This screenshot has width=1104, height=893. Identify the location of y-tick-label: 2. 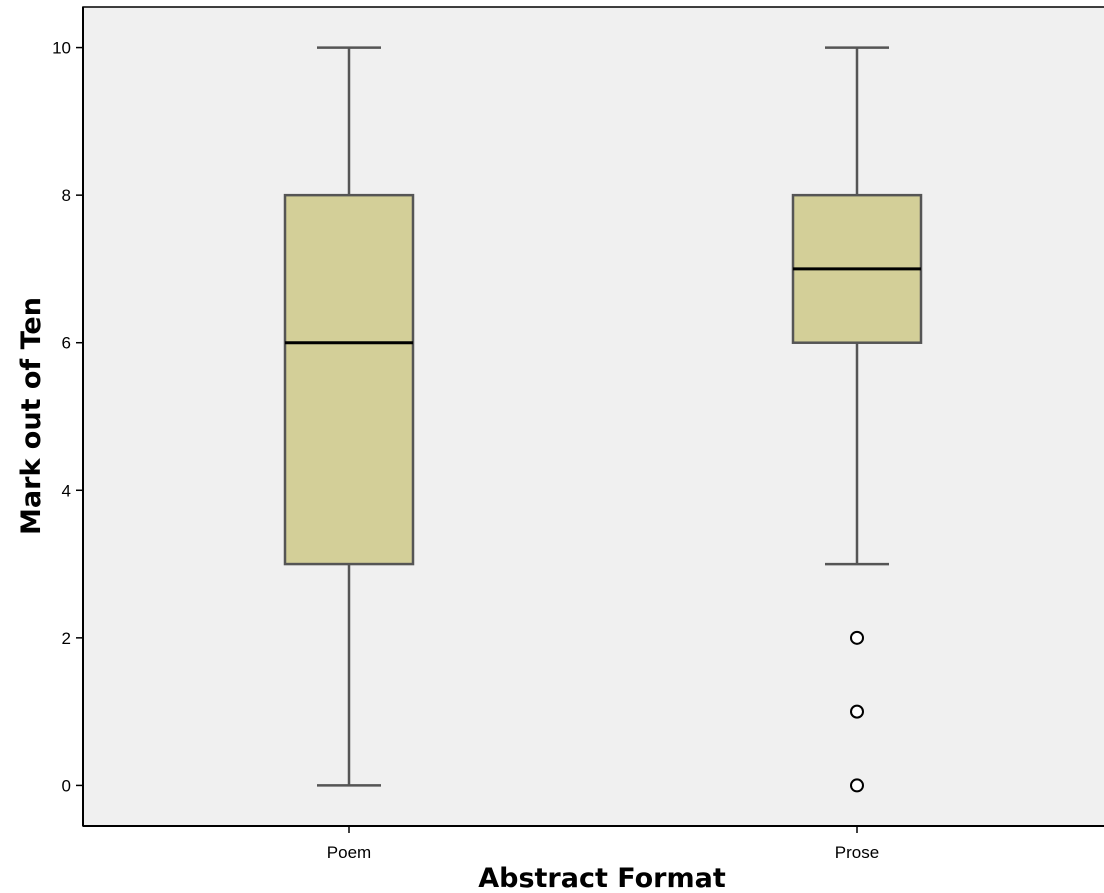
(66, 638).